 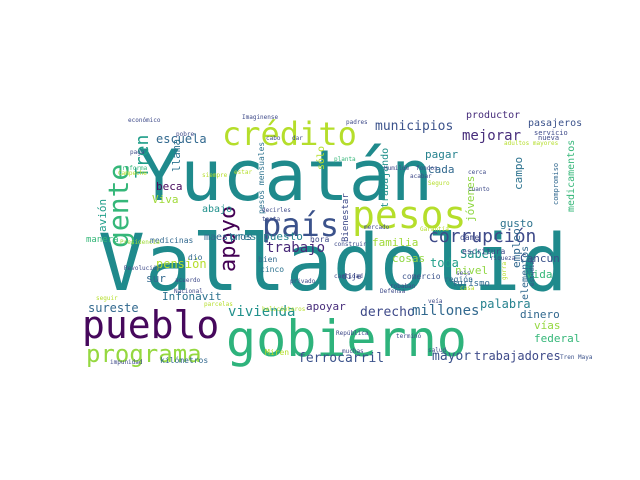 What do you see at coordinates (192, 296) in the screenshot?
I see `cloud-word: Infonavit` at bounding box center [192, 296].